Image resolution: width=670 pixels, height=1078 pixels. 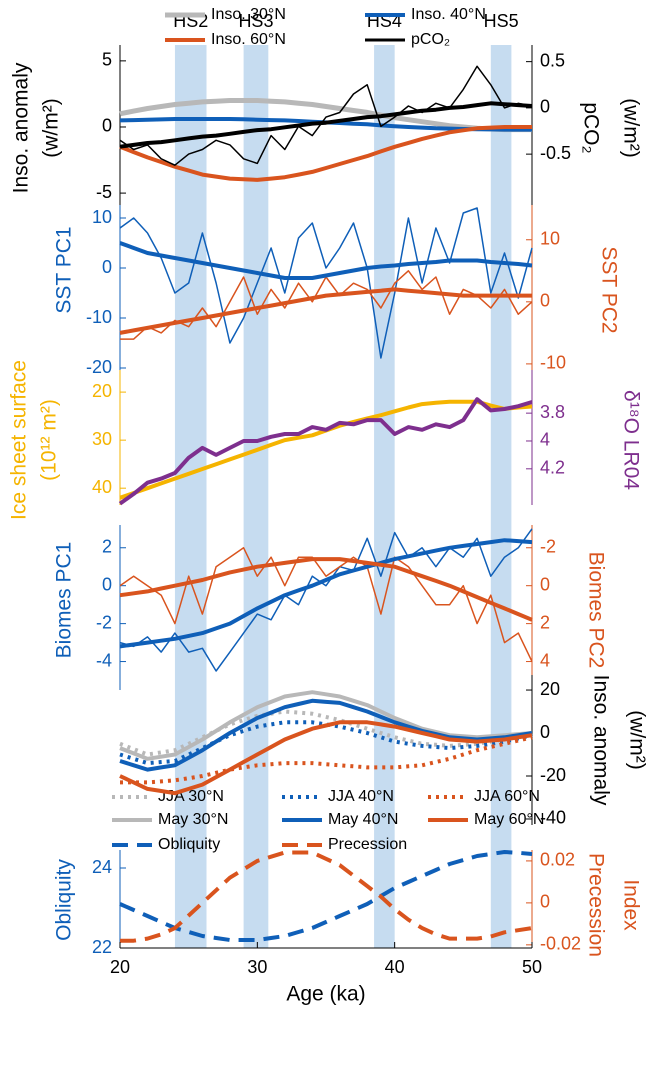 I want to click on y-axis-label: (w/m²), so click(x=51, y=127).